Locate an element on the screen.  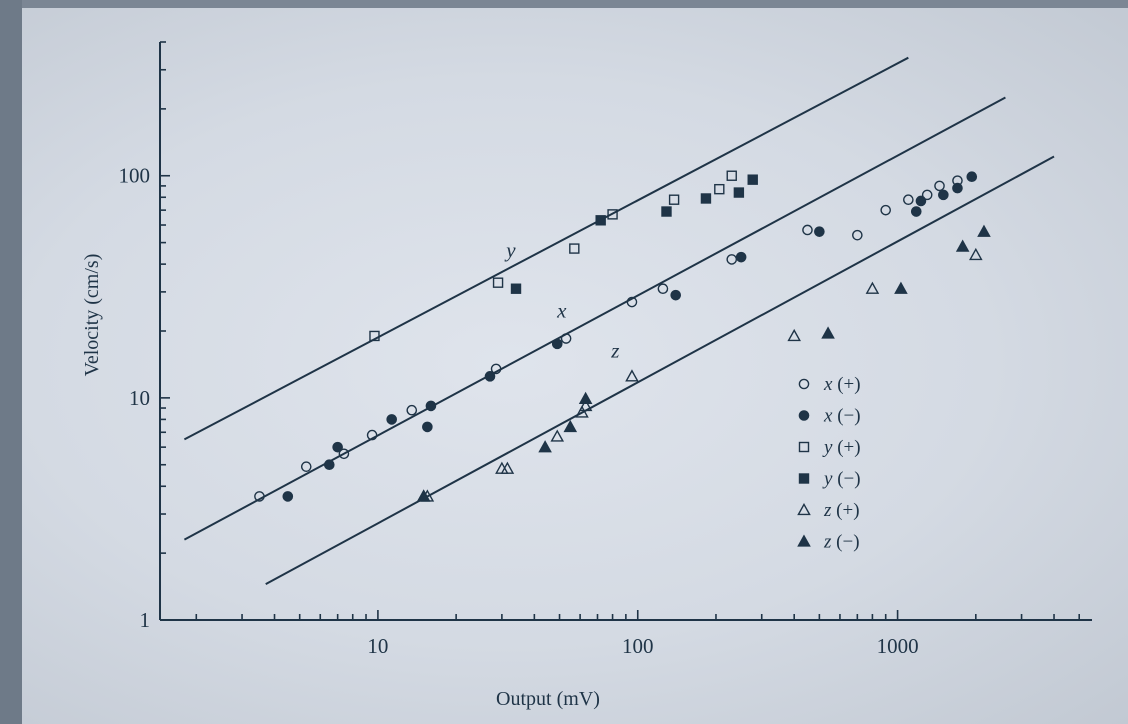
page-left-edge is located at coordinates (11, 362).